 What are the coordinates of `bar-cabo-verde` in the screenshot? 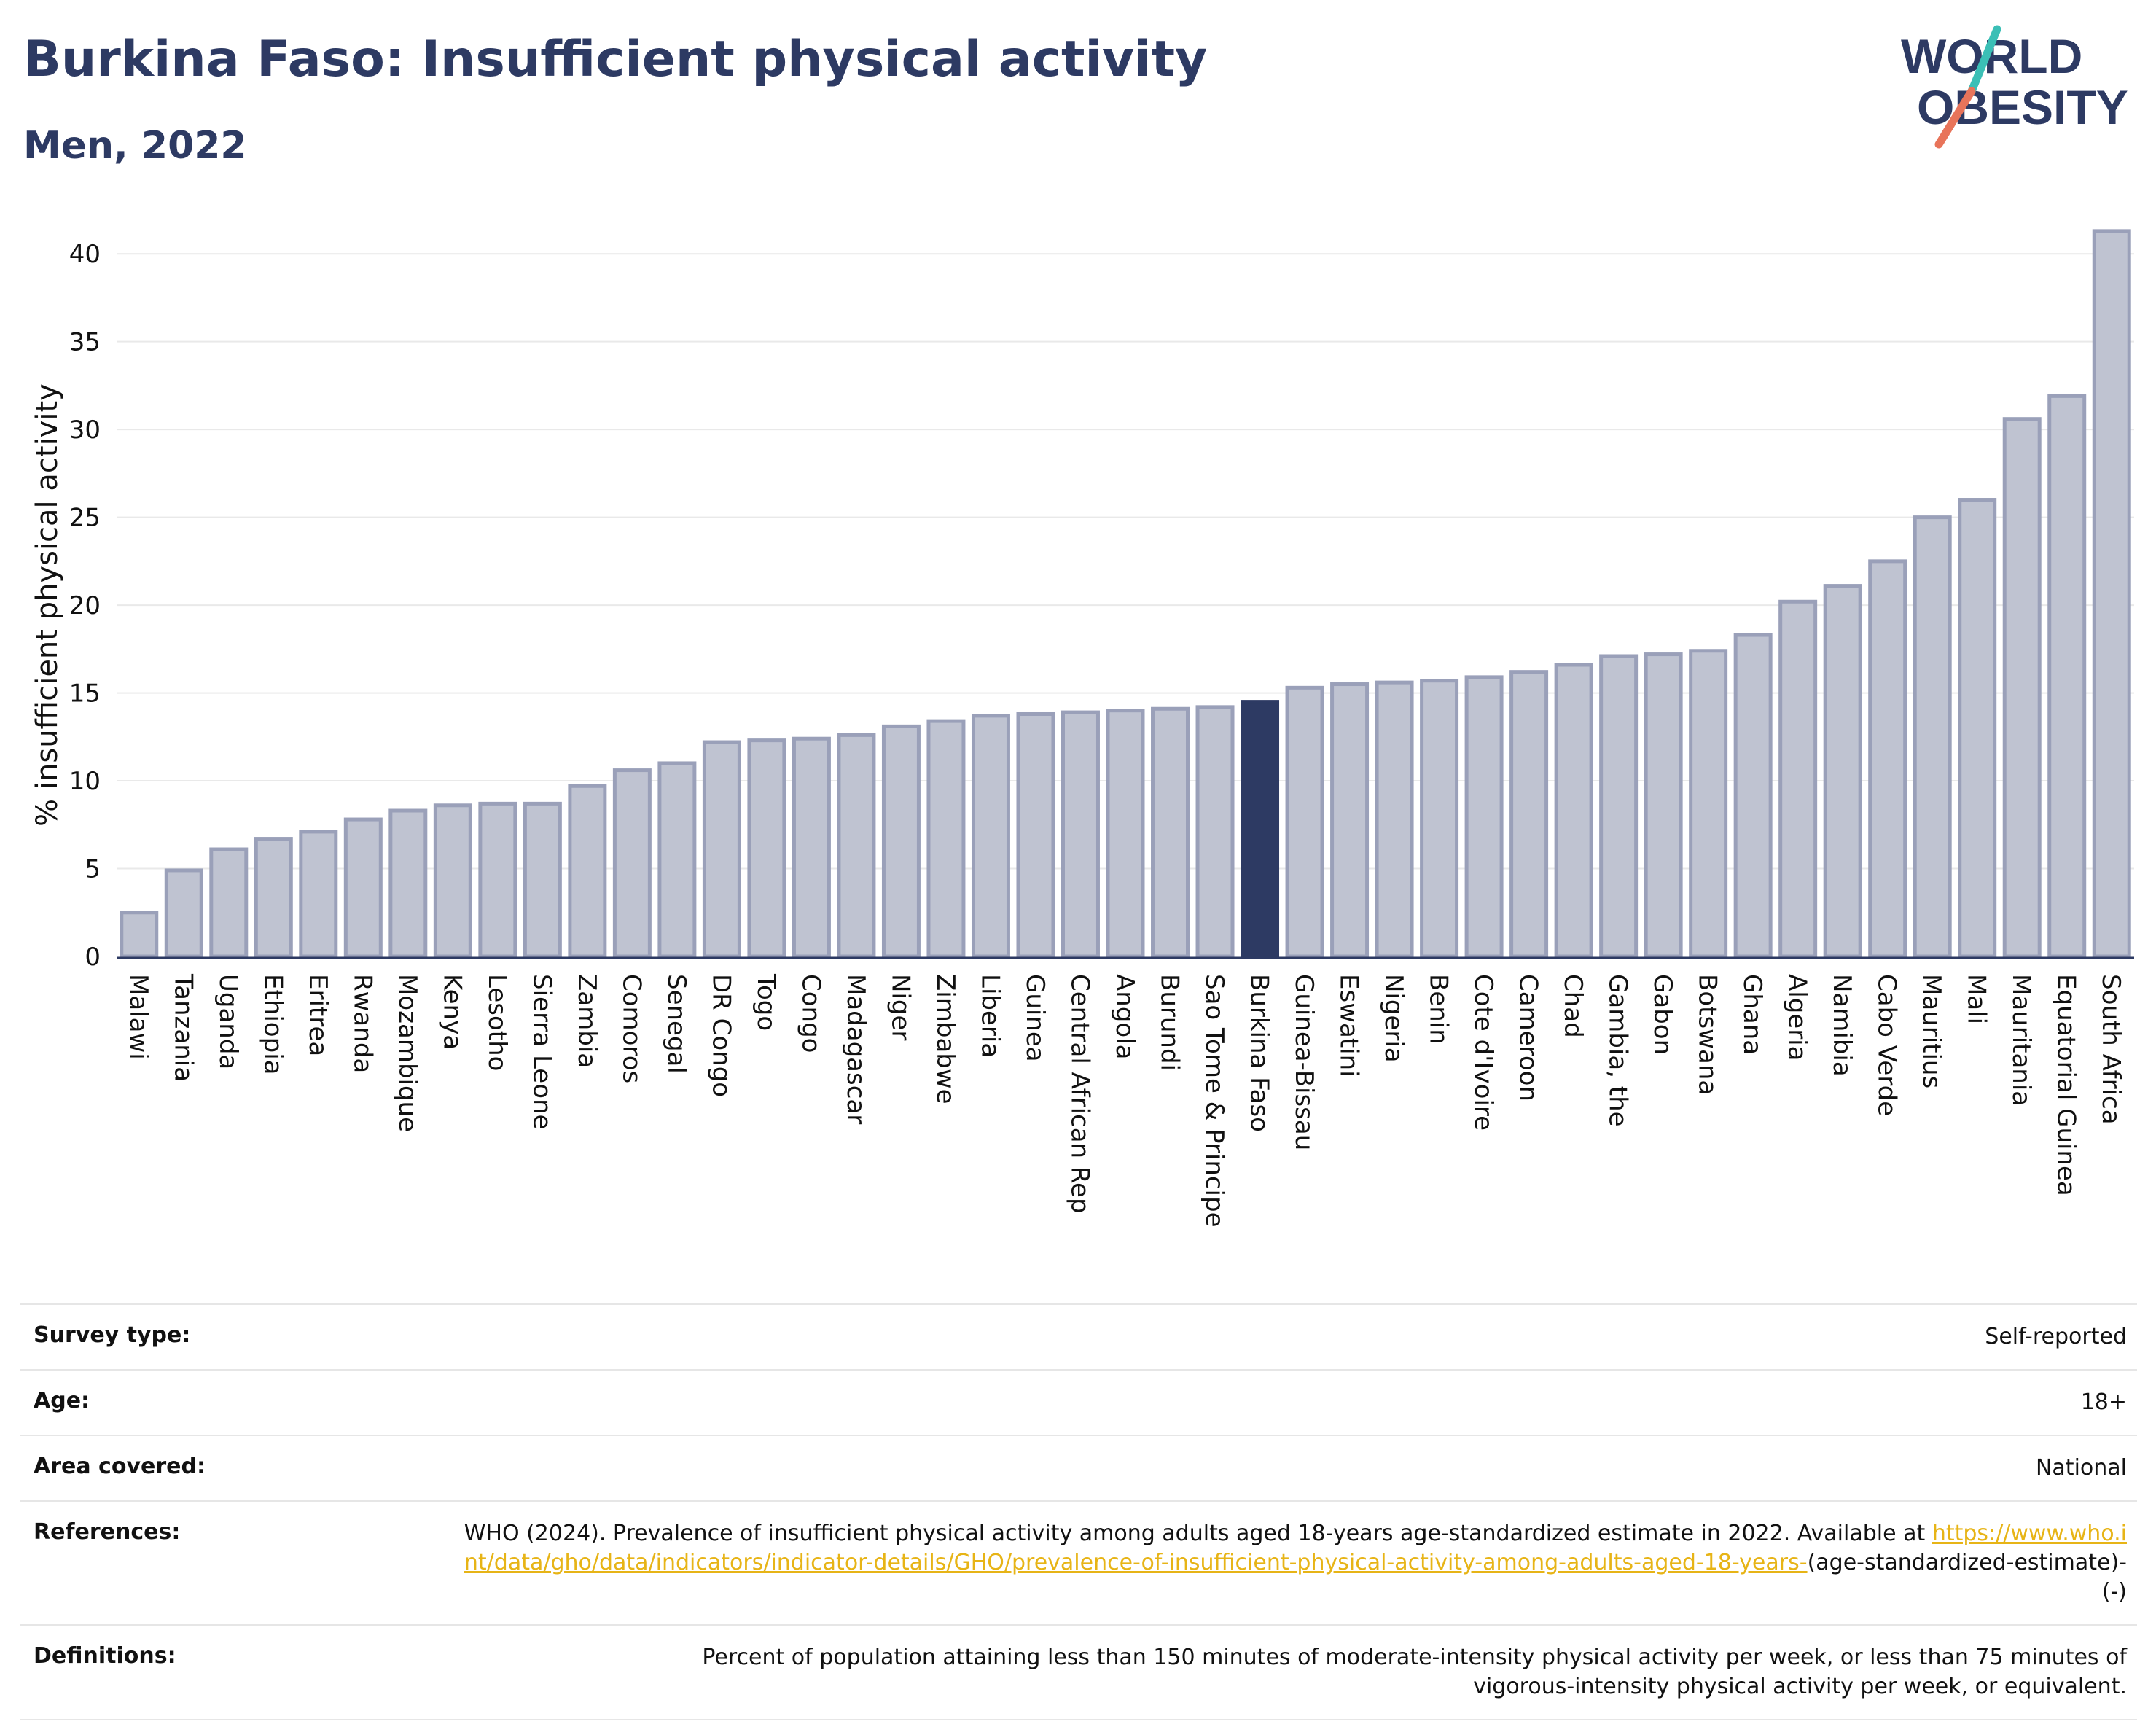 It's located at (1888, 759).